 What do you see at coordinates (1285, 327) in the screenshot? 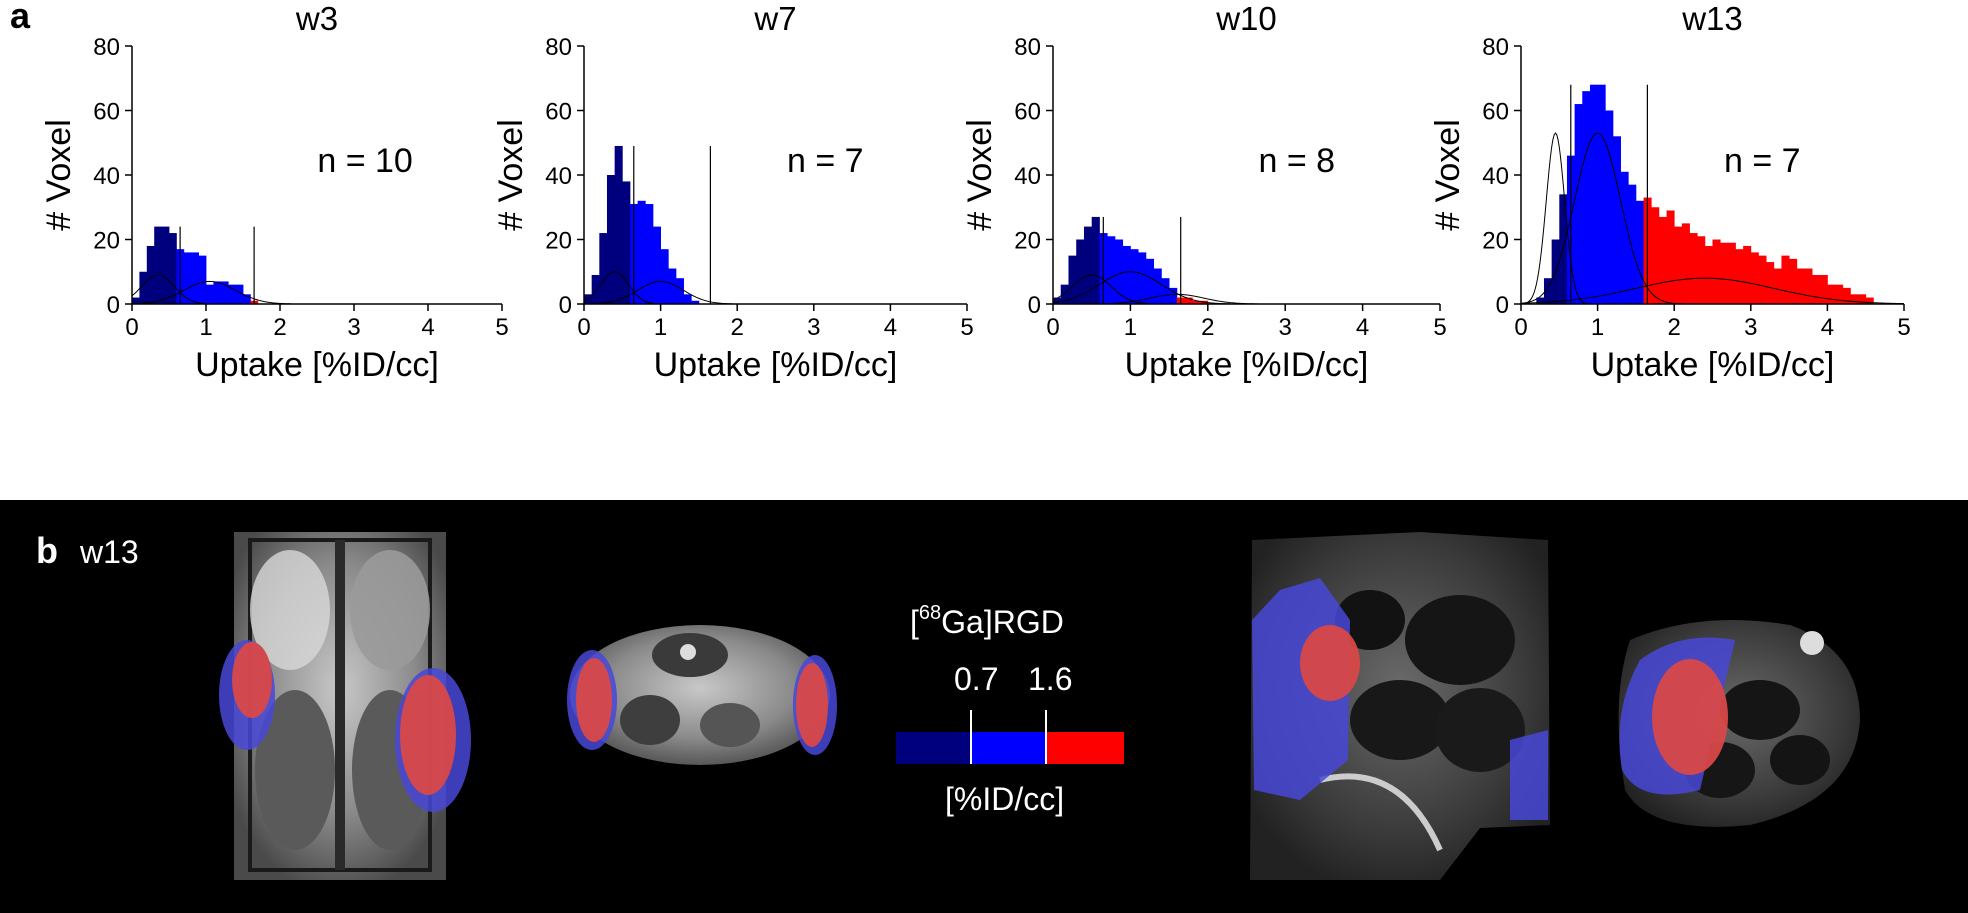
I see `x-tick-label: 3` at bounding box center [1285, 327].